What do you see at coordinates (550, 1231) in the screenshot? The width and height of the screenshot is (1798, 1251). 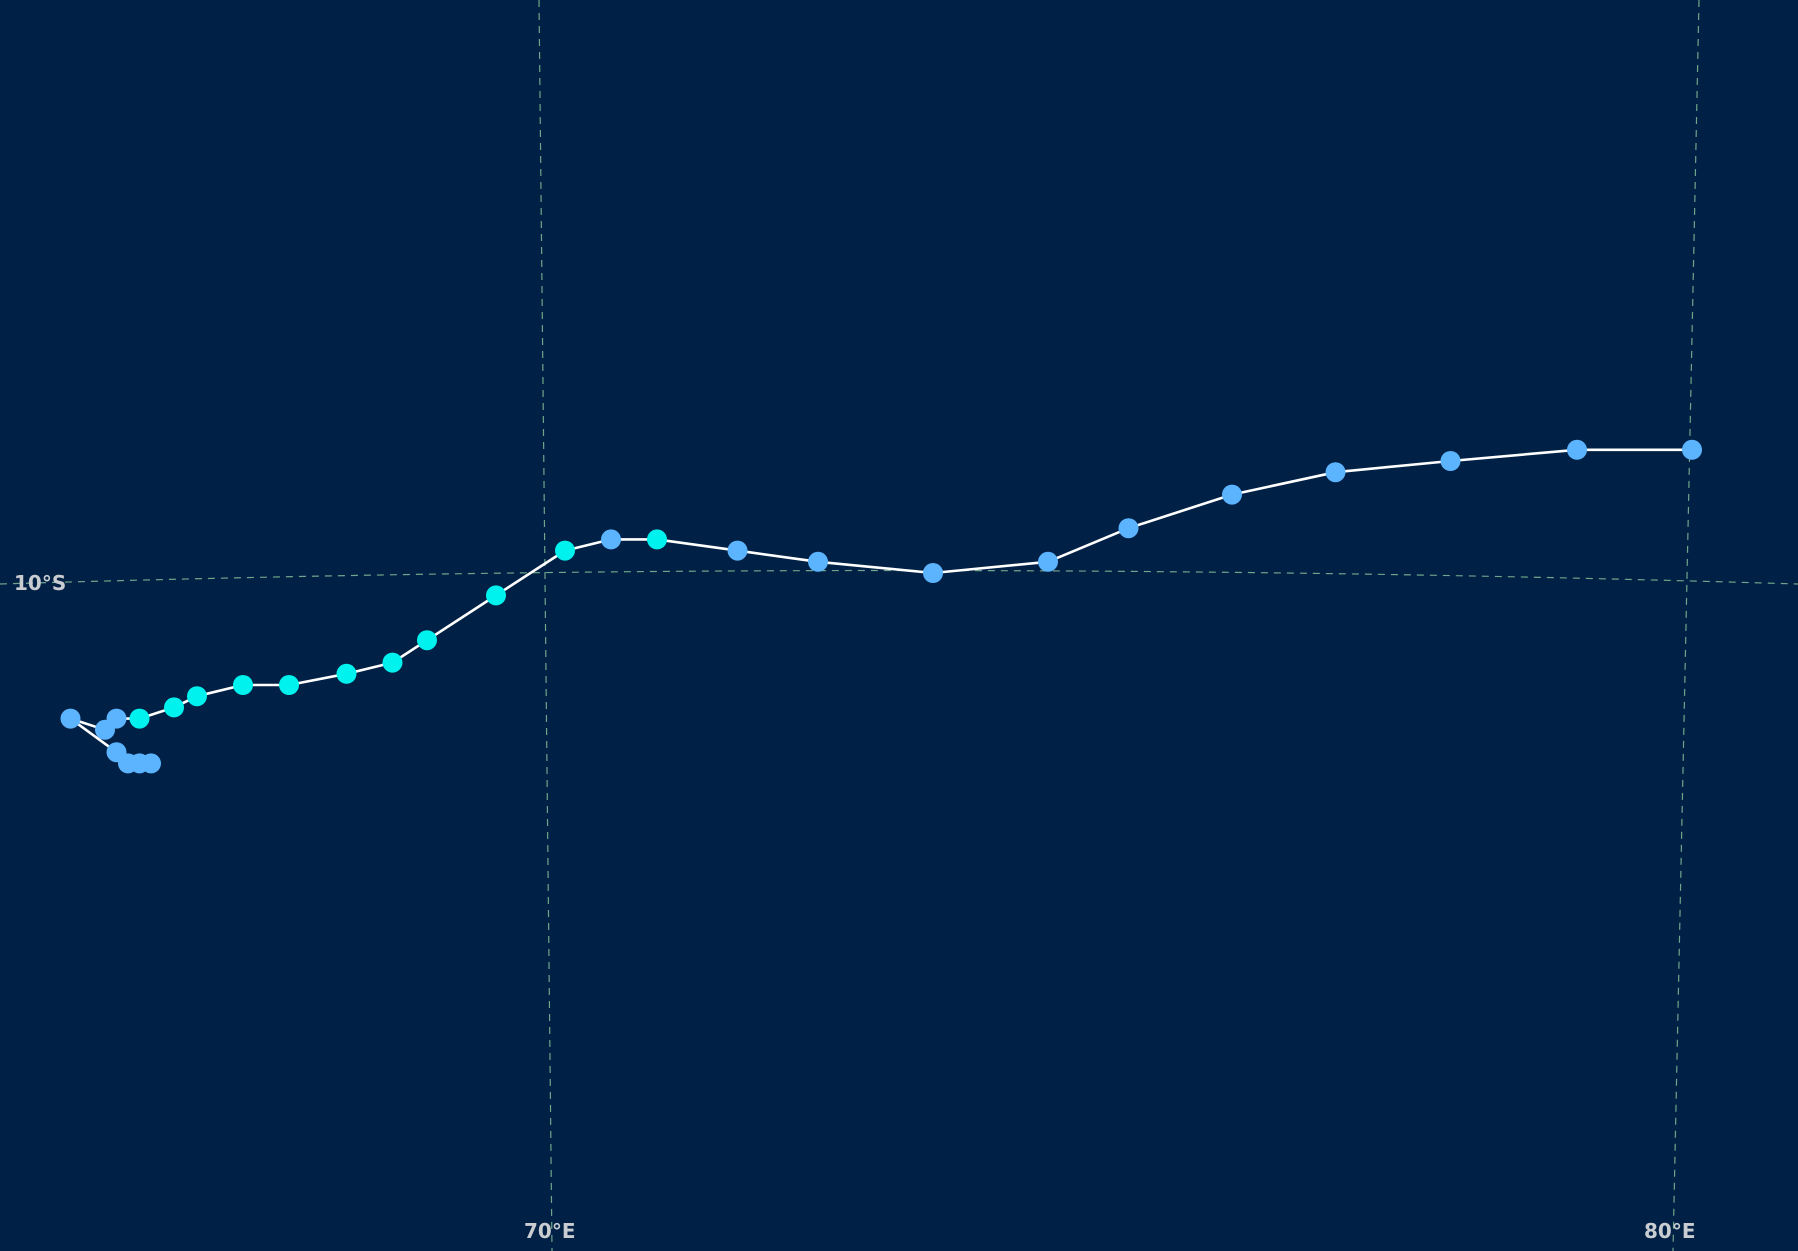 I see `label-lon-70e: 70°E` at bounding box center [550, 1231].